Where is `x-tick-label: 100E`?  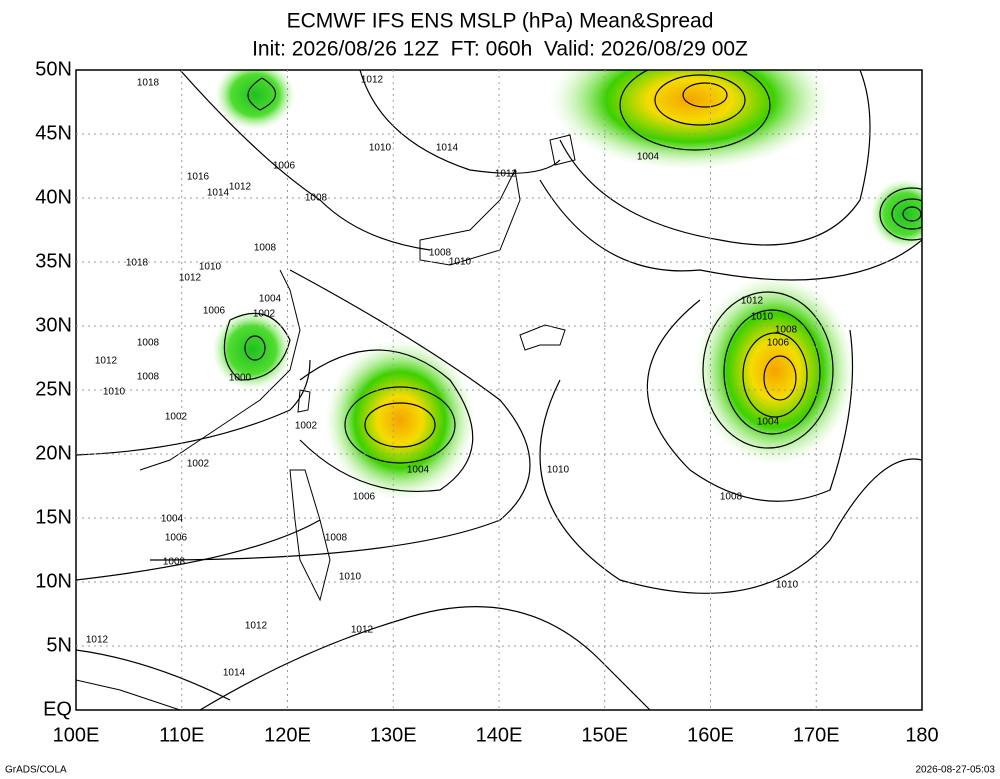
x-tick-label: 100E is located at coordinates (76, 735).